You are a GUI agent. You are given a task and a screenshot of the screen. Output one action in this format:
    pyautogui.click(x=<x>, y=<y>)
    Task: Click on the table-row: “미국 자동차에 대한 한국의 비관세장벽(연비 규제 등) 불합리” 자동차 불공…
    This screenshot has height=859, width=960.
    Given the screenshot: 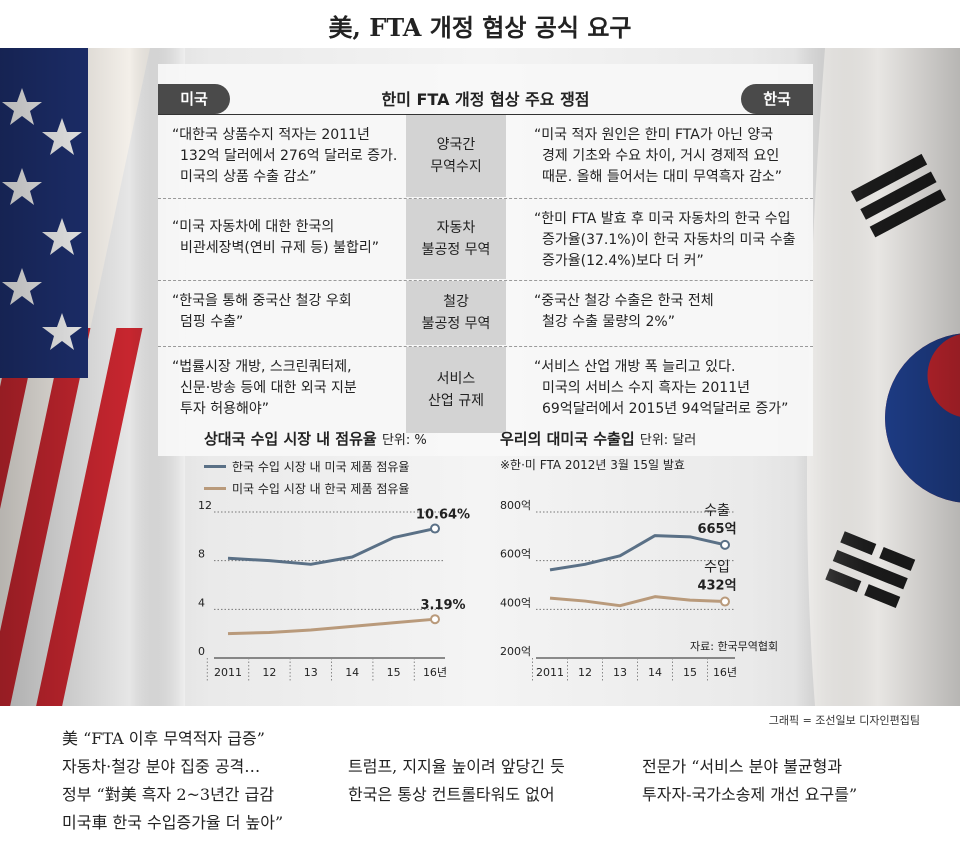 What is the action you would take?
    pyautogui.click(x=485, y=239)
    